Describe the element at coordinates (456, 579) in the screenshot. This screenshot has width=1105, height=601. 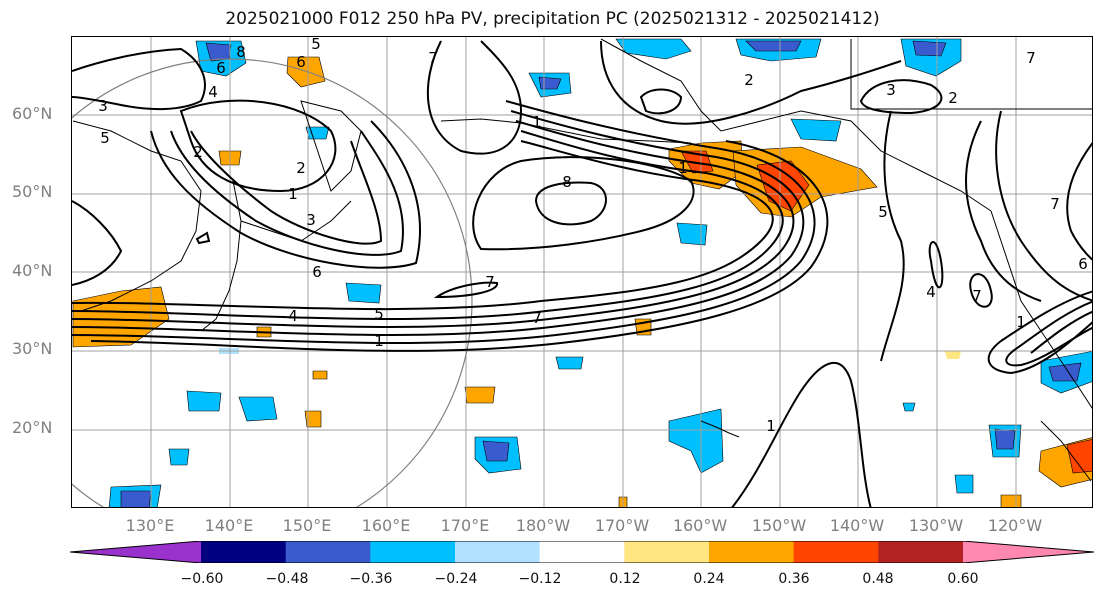
I see `colorbar-tick-label: −0.24` at that location.